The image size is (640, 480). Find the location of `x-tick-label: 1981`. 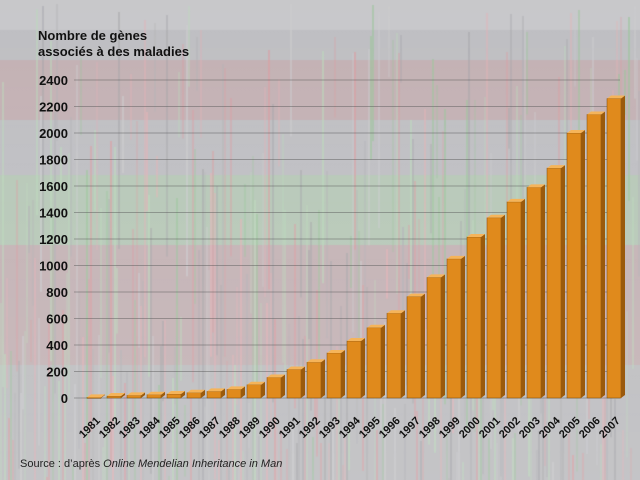

x-tick-label: 1981 is located at coordinates (90, 428).